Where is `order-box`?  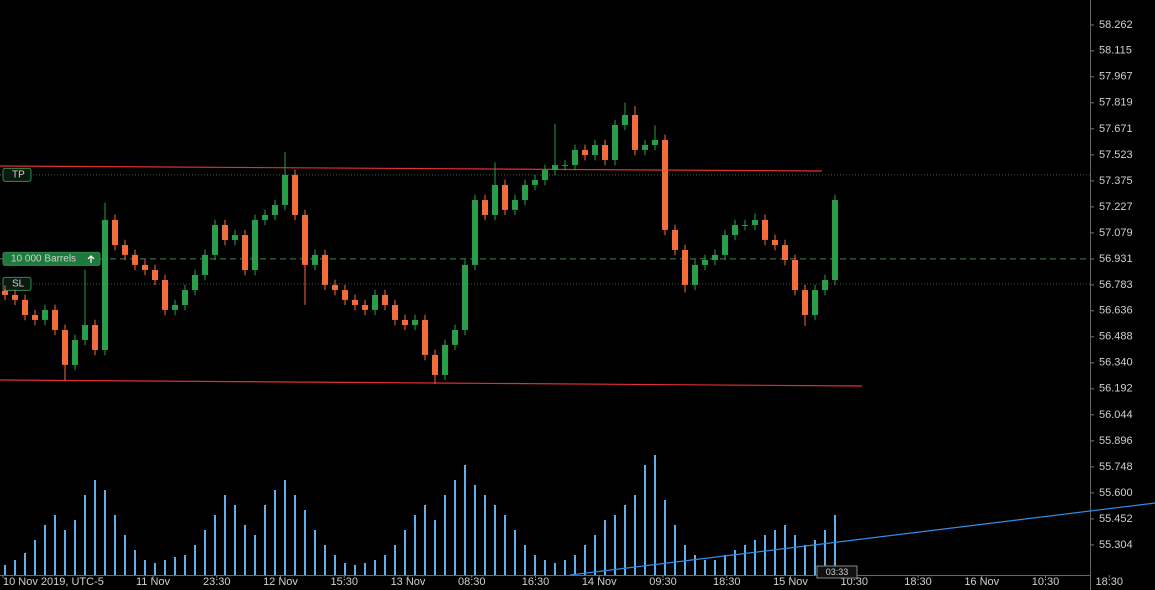 order-box is located at coordinates (51, 258).